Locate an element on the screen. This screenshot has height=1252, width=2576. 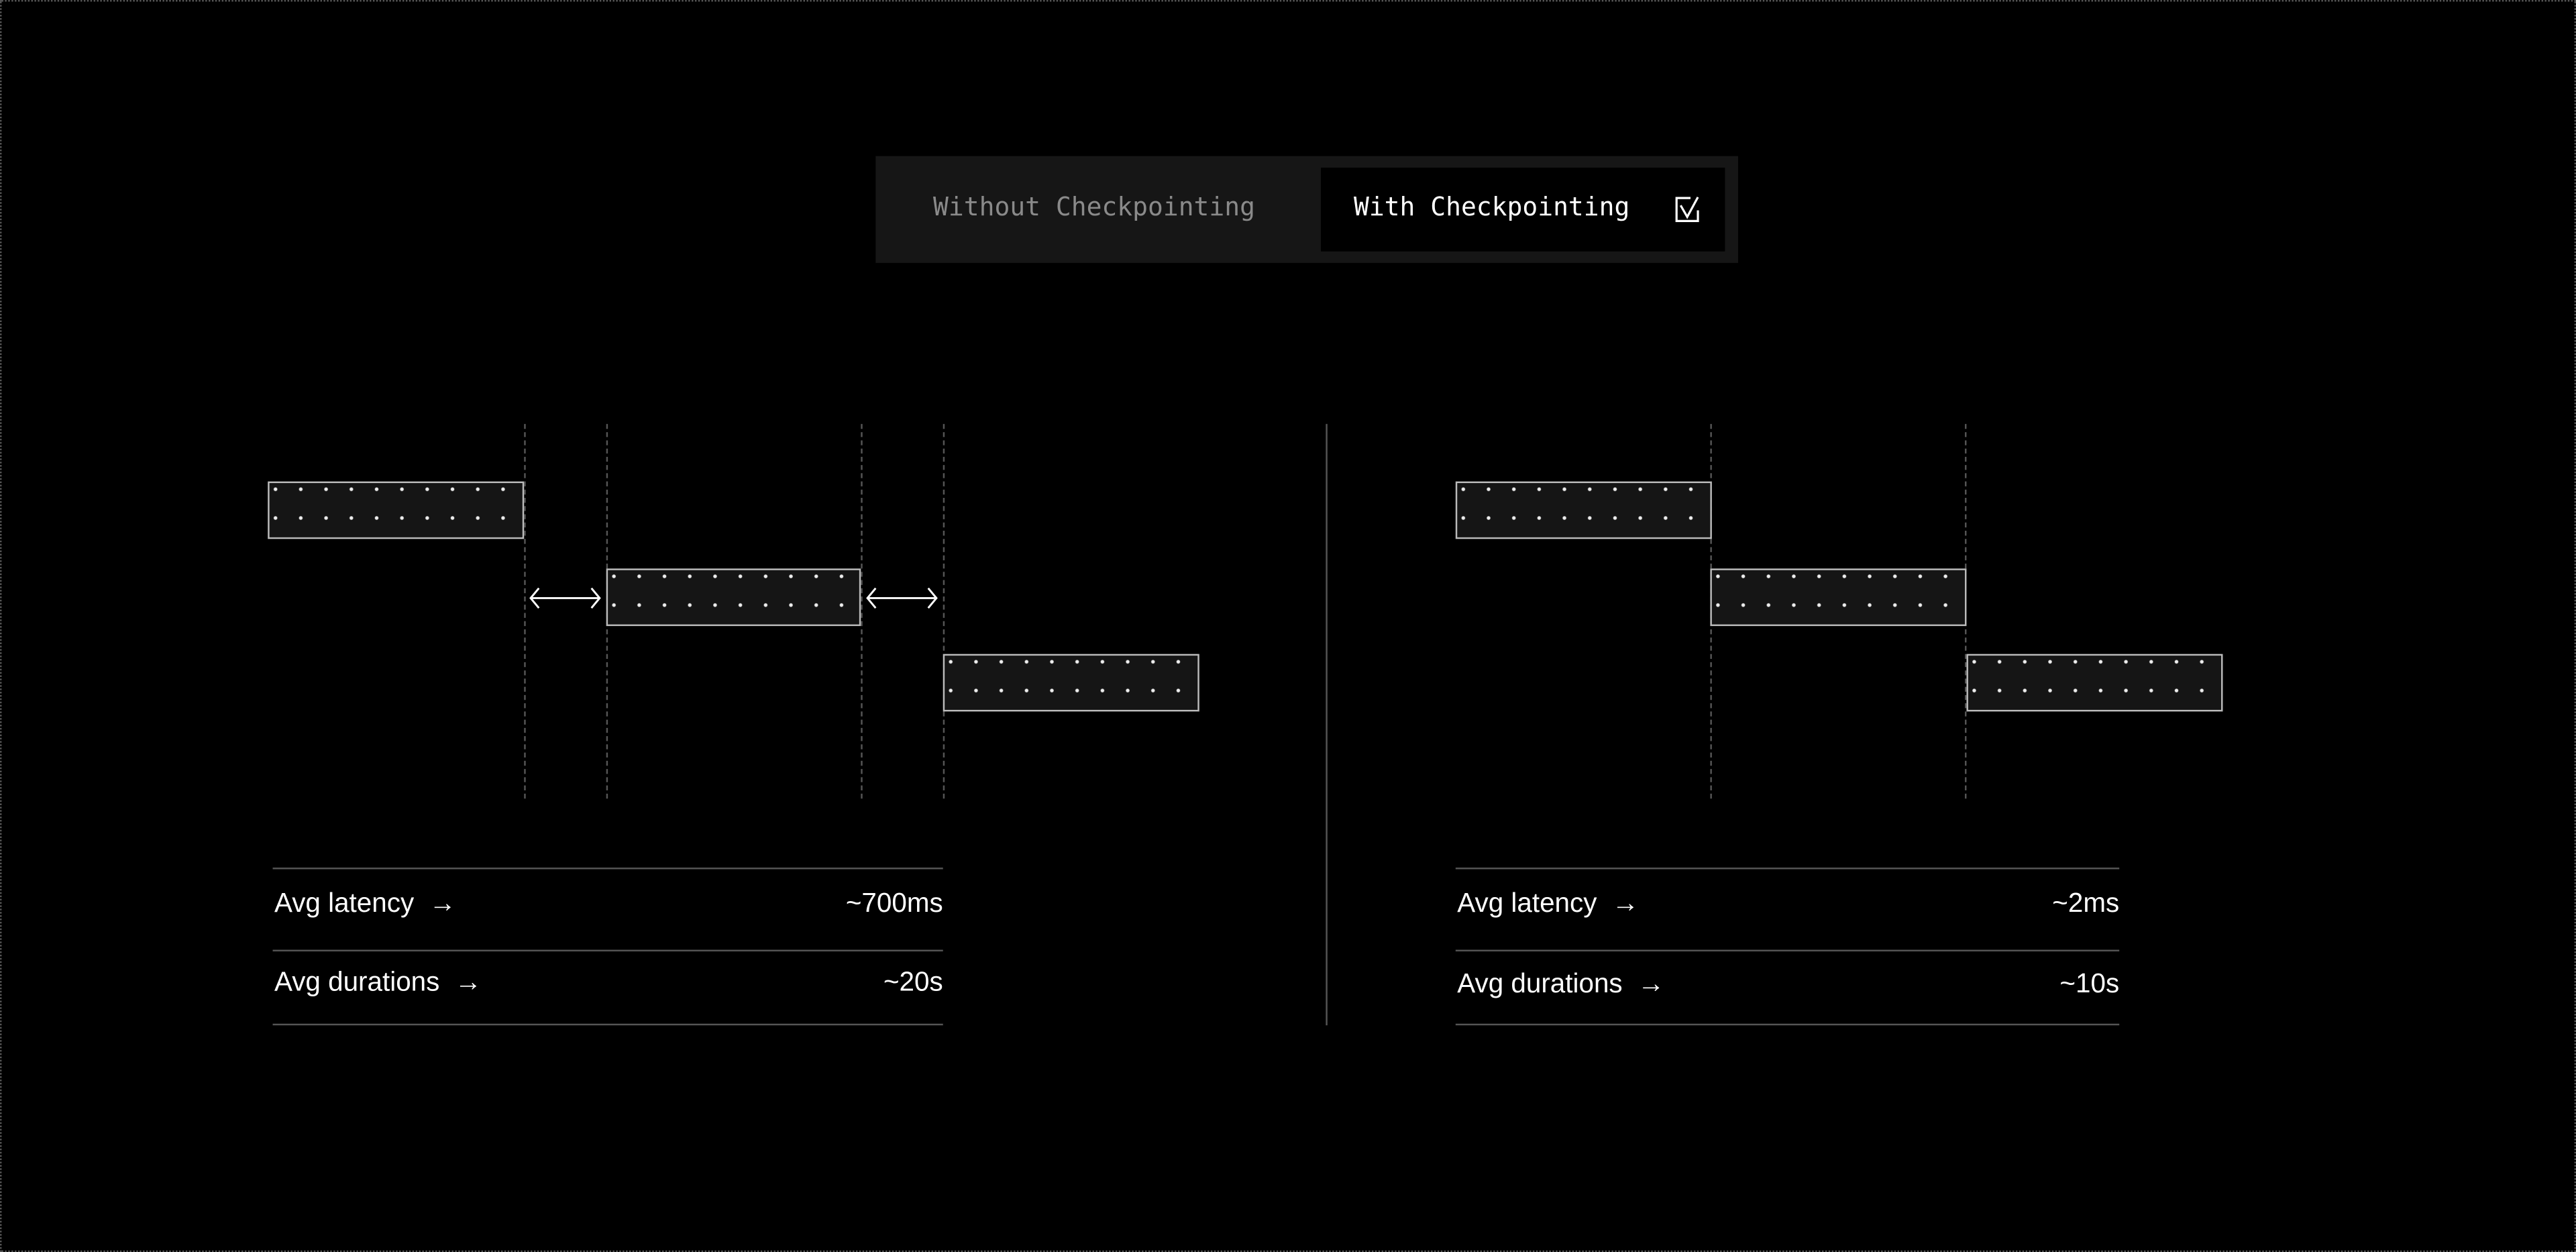
checkbox-checked-icon is located at coordinates (1687, 209).